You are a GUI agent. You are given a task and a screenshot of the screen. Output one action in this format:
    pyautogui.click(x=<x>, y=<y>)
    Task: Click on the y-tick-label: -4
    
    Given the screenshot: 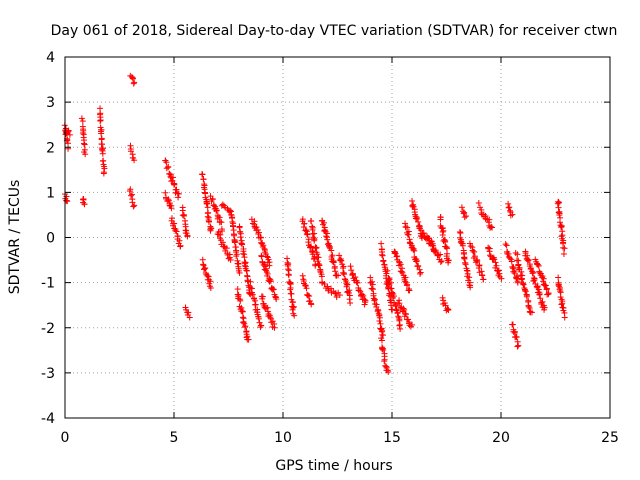 What is the action you would take?
    pyautogui.click(x=48, y=419)
    